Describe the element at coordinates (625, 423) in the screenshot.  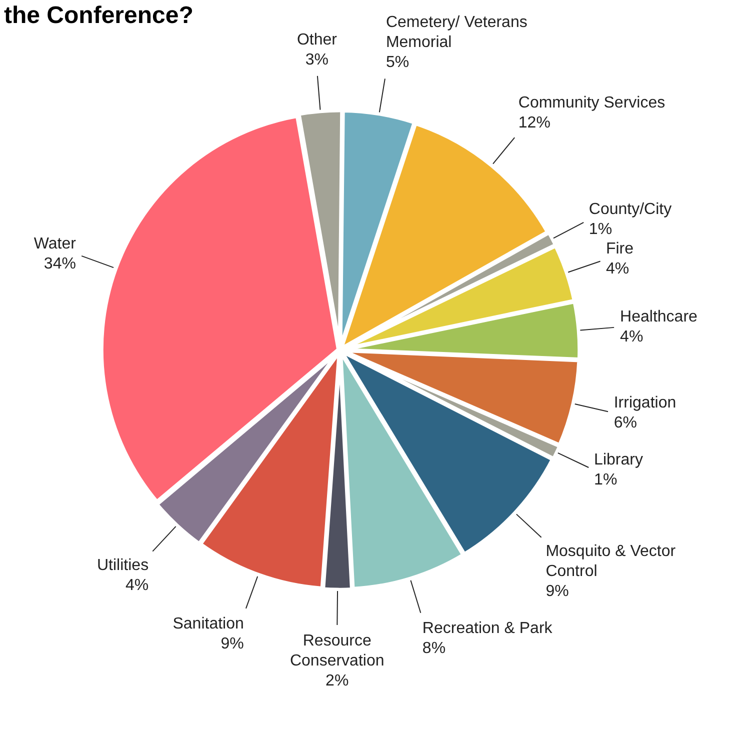
I see `data-label: 6%` at that location.